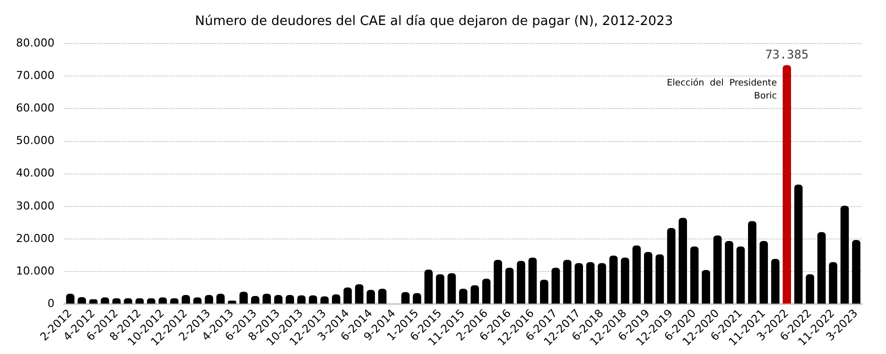 This screenshot has width=886, height=354. Describe the element at coordinates (35, 205) in the screenshot. I see `y-tick-label: 30.000` at that location.